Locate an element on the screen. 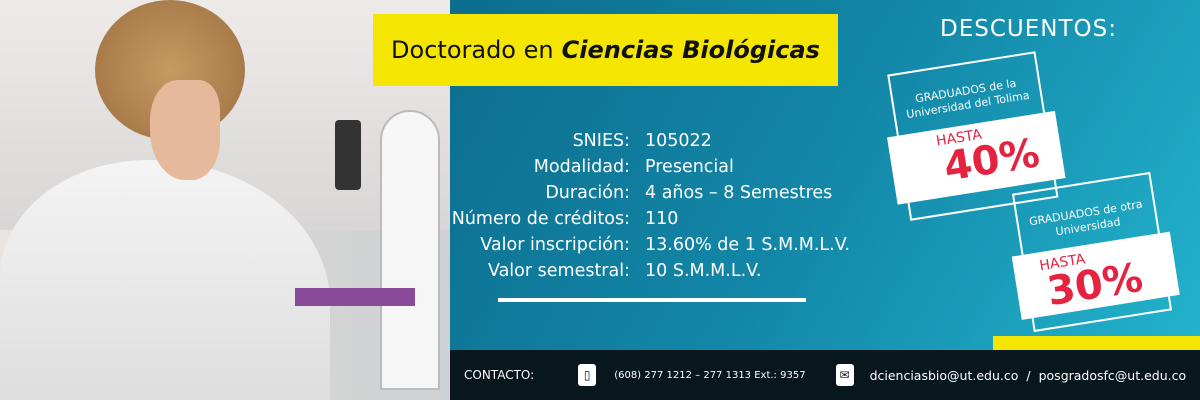 The height and width of the screenshot is (400, 1200). mail-icon: ✉ is located at coordinates (844, 375).